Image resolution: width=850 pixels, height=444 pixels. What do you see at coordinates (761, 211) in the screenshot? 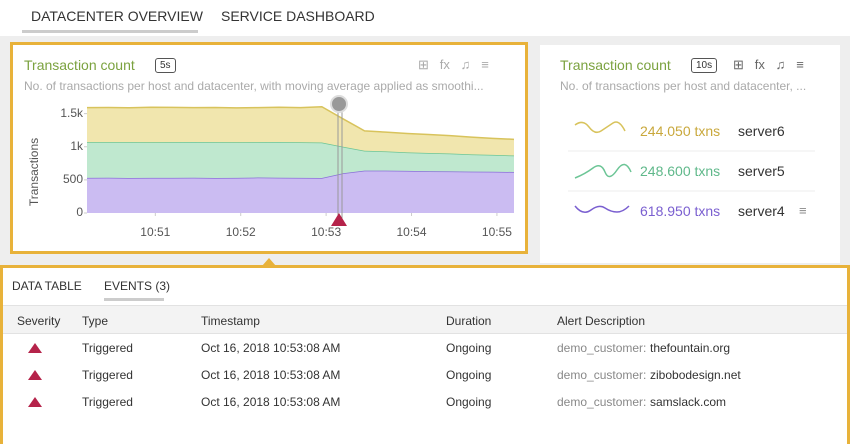
I see `row-host: server4` at bounding box center [761, 211].